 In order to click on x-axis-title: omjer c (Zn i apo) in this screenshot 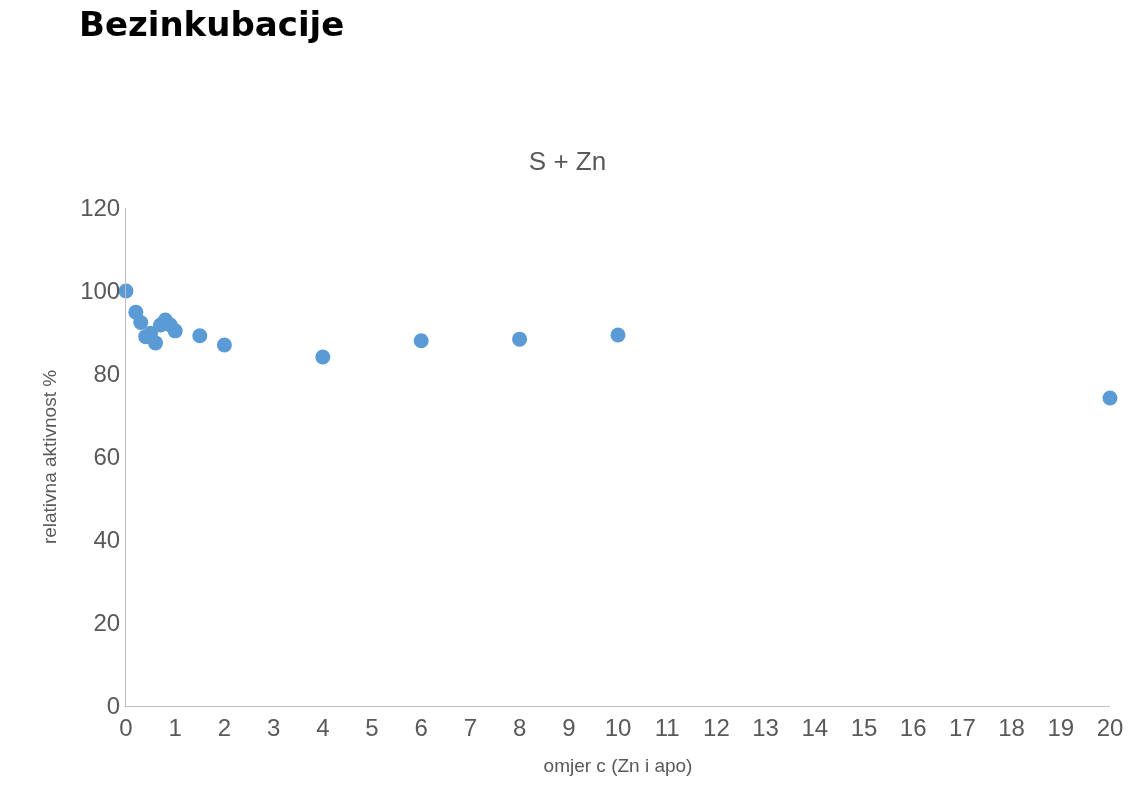, I will do `click(618, 765)`.